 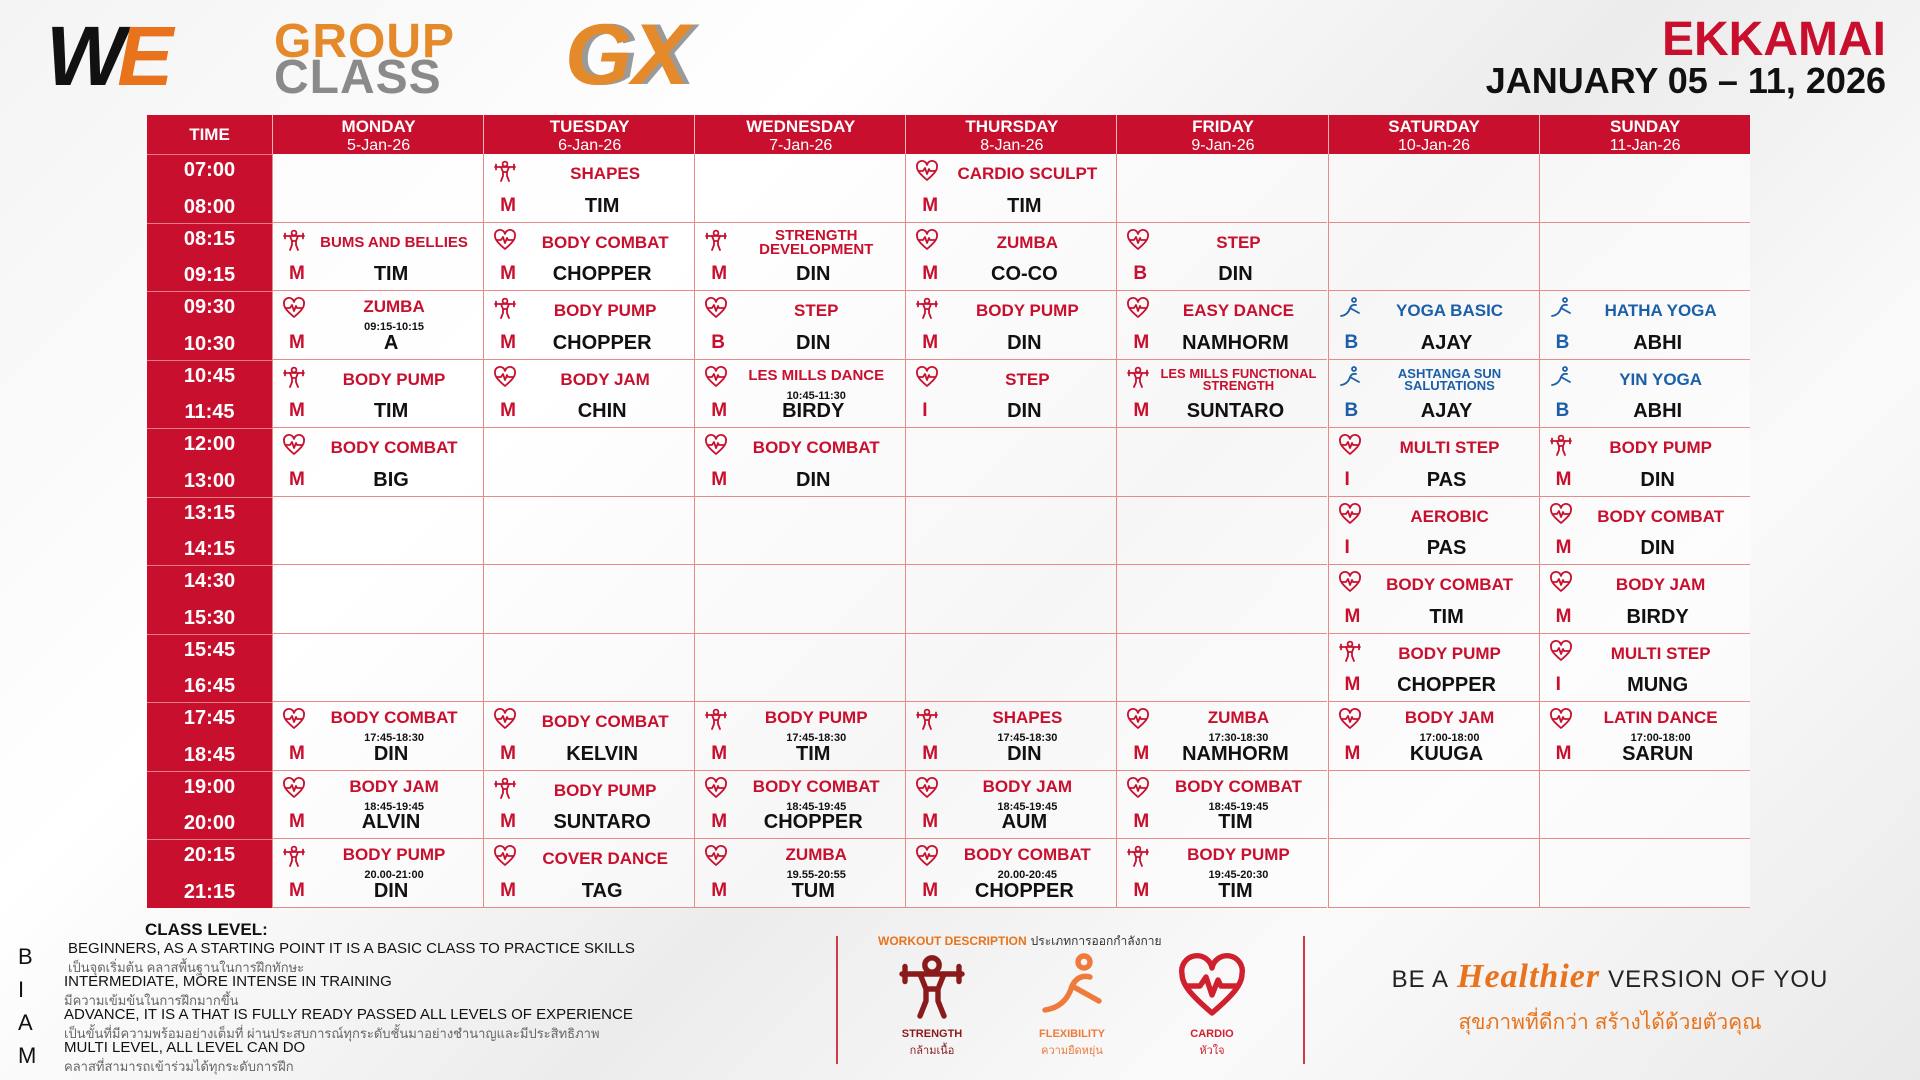 I want to click on class-name: ZUMBA, so click(x=816, y=854).